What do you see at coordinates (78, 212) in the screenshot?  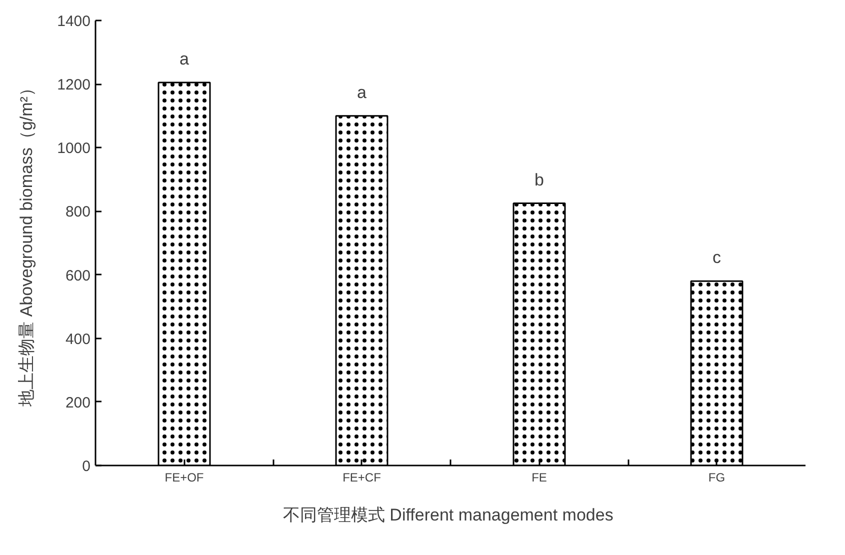 I see `y-tick-label: 800` at bounding box center [78, 212].